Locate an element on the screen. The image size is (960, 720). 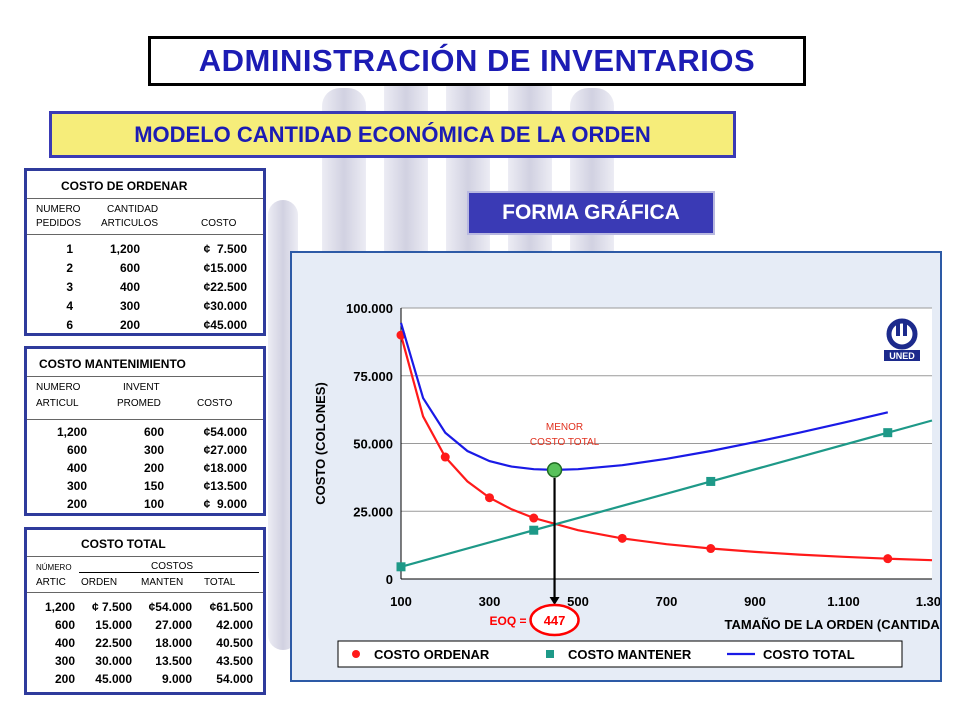
col-header: ARTIC is located at coordinates (51, 582).